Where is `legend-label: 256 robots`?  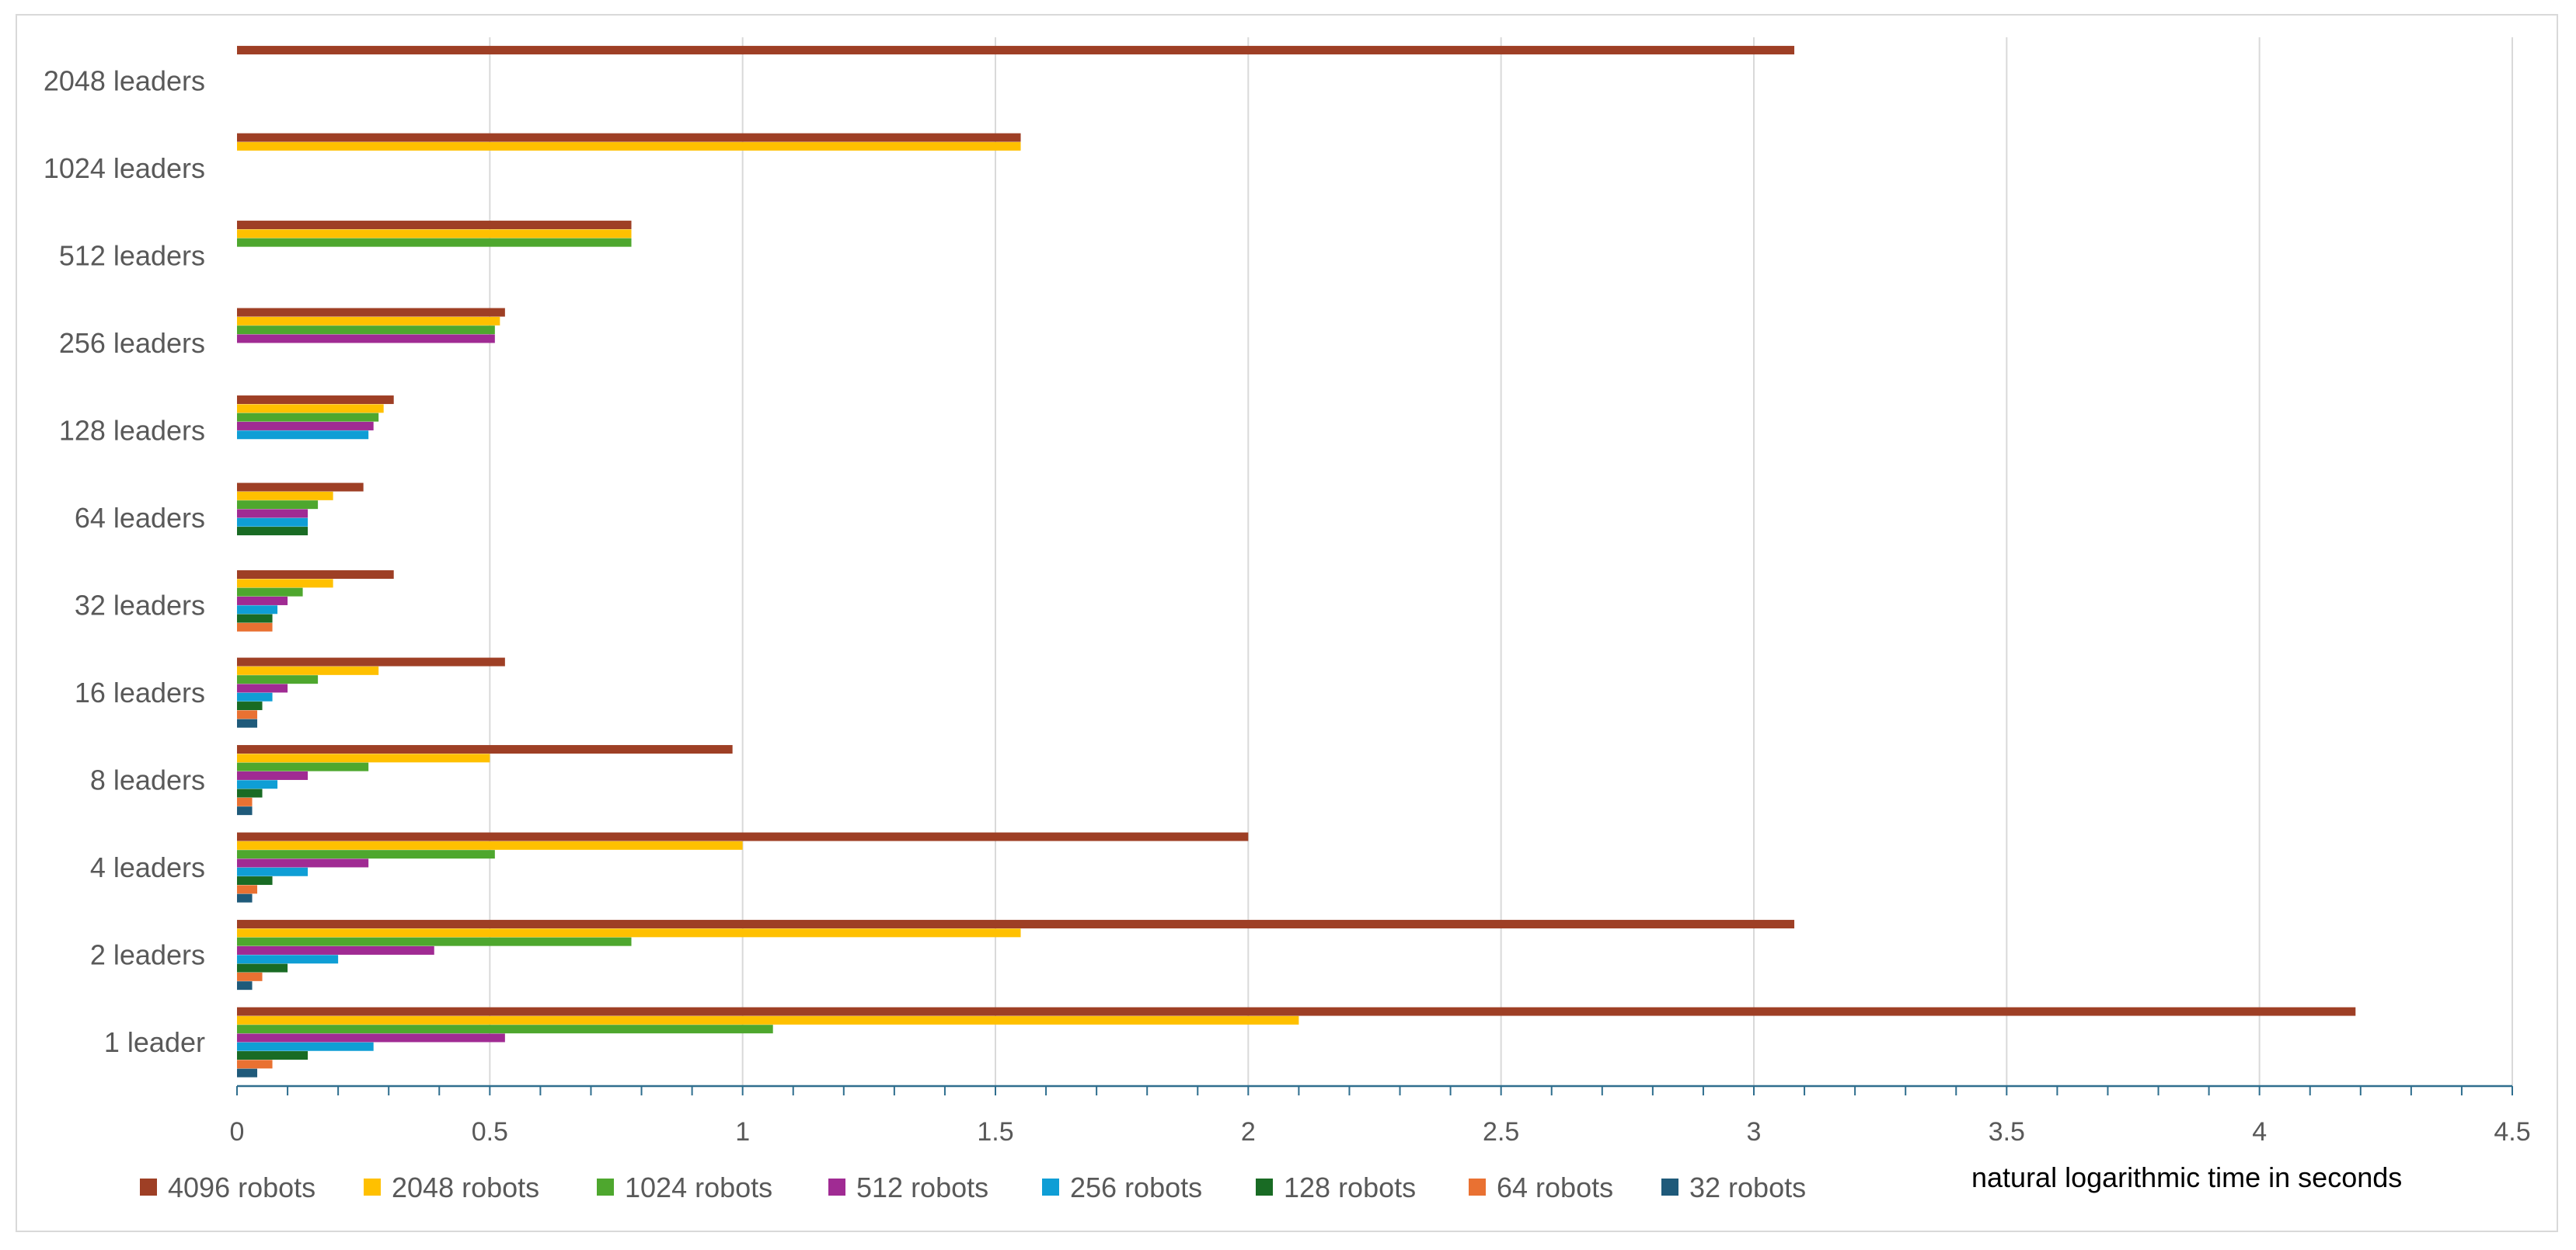
legend-label: 256 robots is located at coordinates (1136, 1187).